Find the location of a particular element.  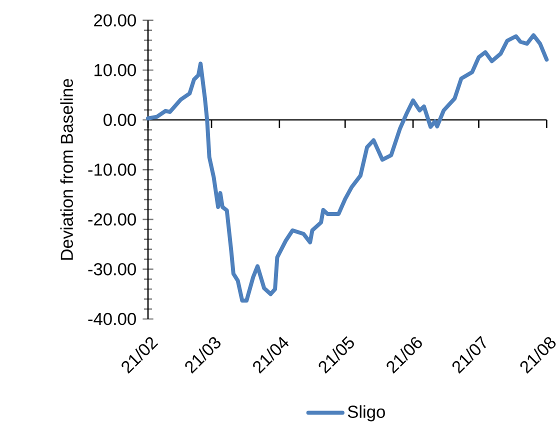

y-tick-label: 20.00 is located at coordinates (115, 20).